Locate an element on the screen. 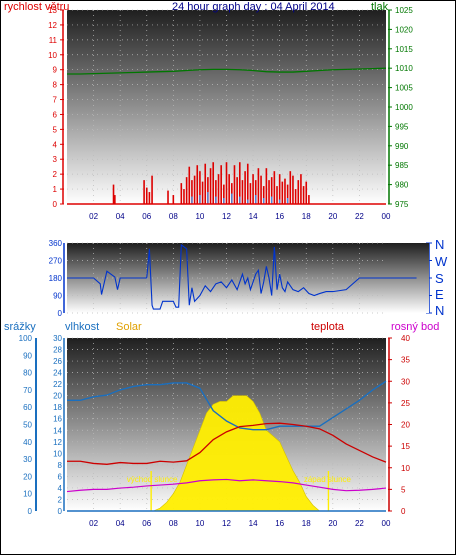 The width and height of the screenshot is (456, 555). pressure-tick-label: 990 is located at coordinates (402, 146).